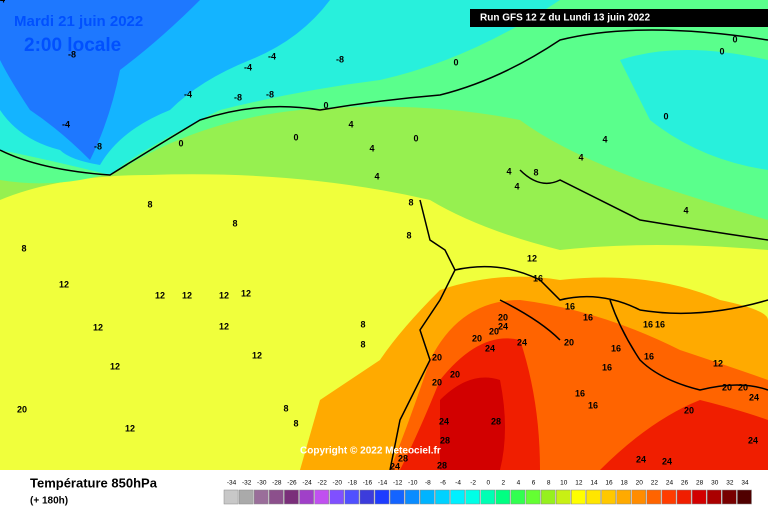 Image resolution: width=768 pixels, height=512 pixels. I want to click on legend-label: -14, so click(383, 483).